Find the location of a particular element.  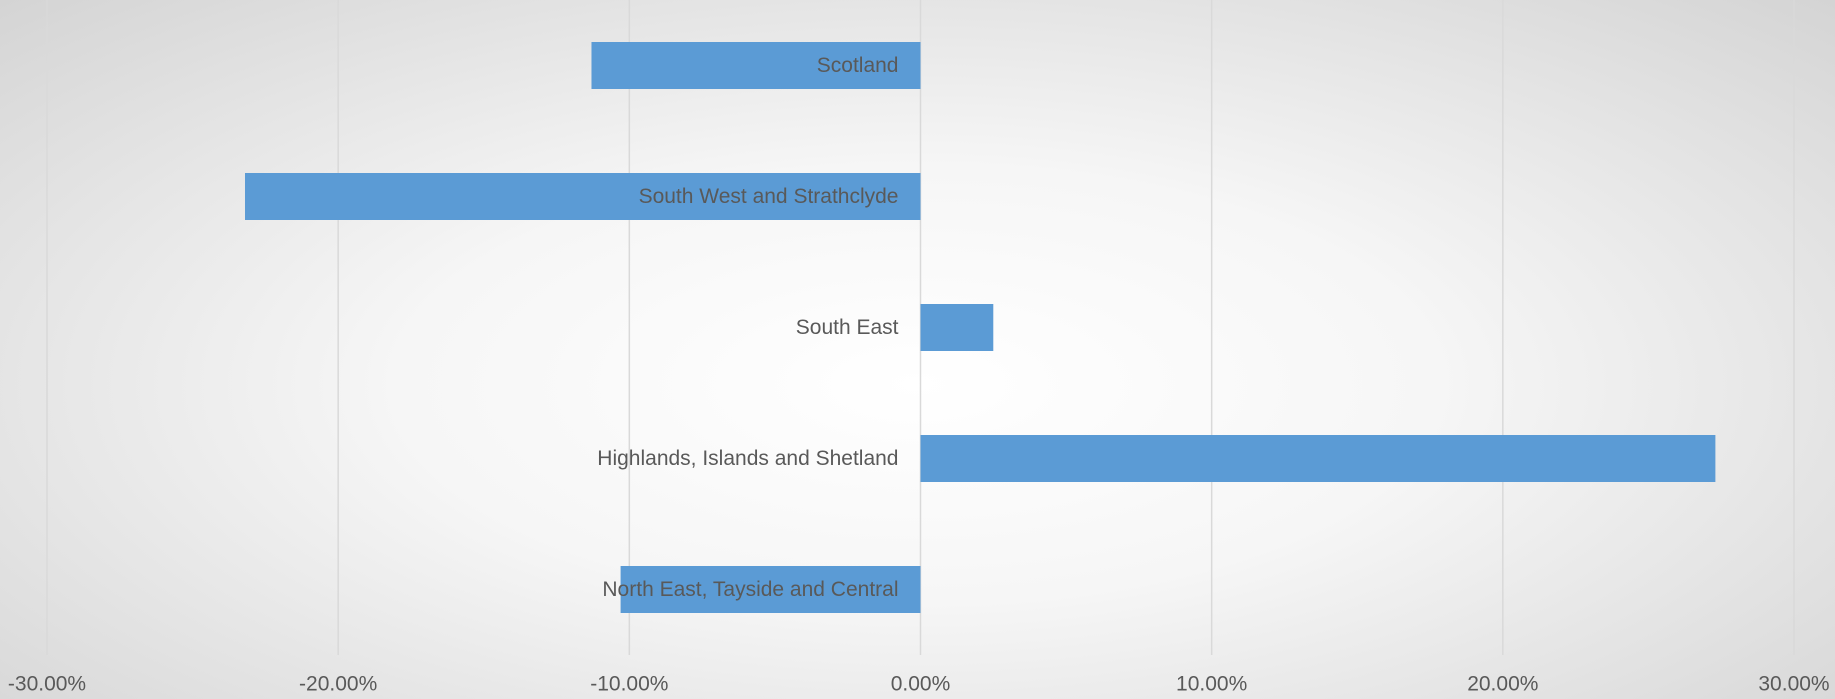

x-tick-label: 30.00% is located at coordinates (1793, 684).